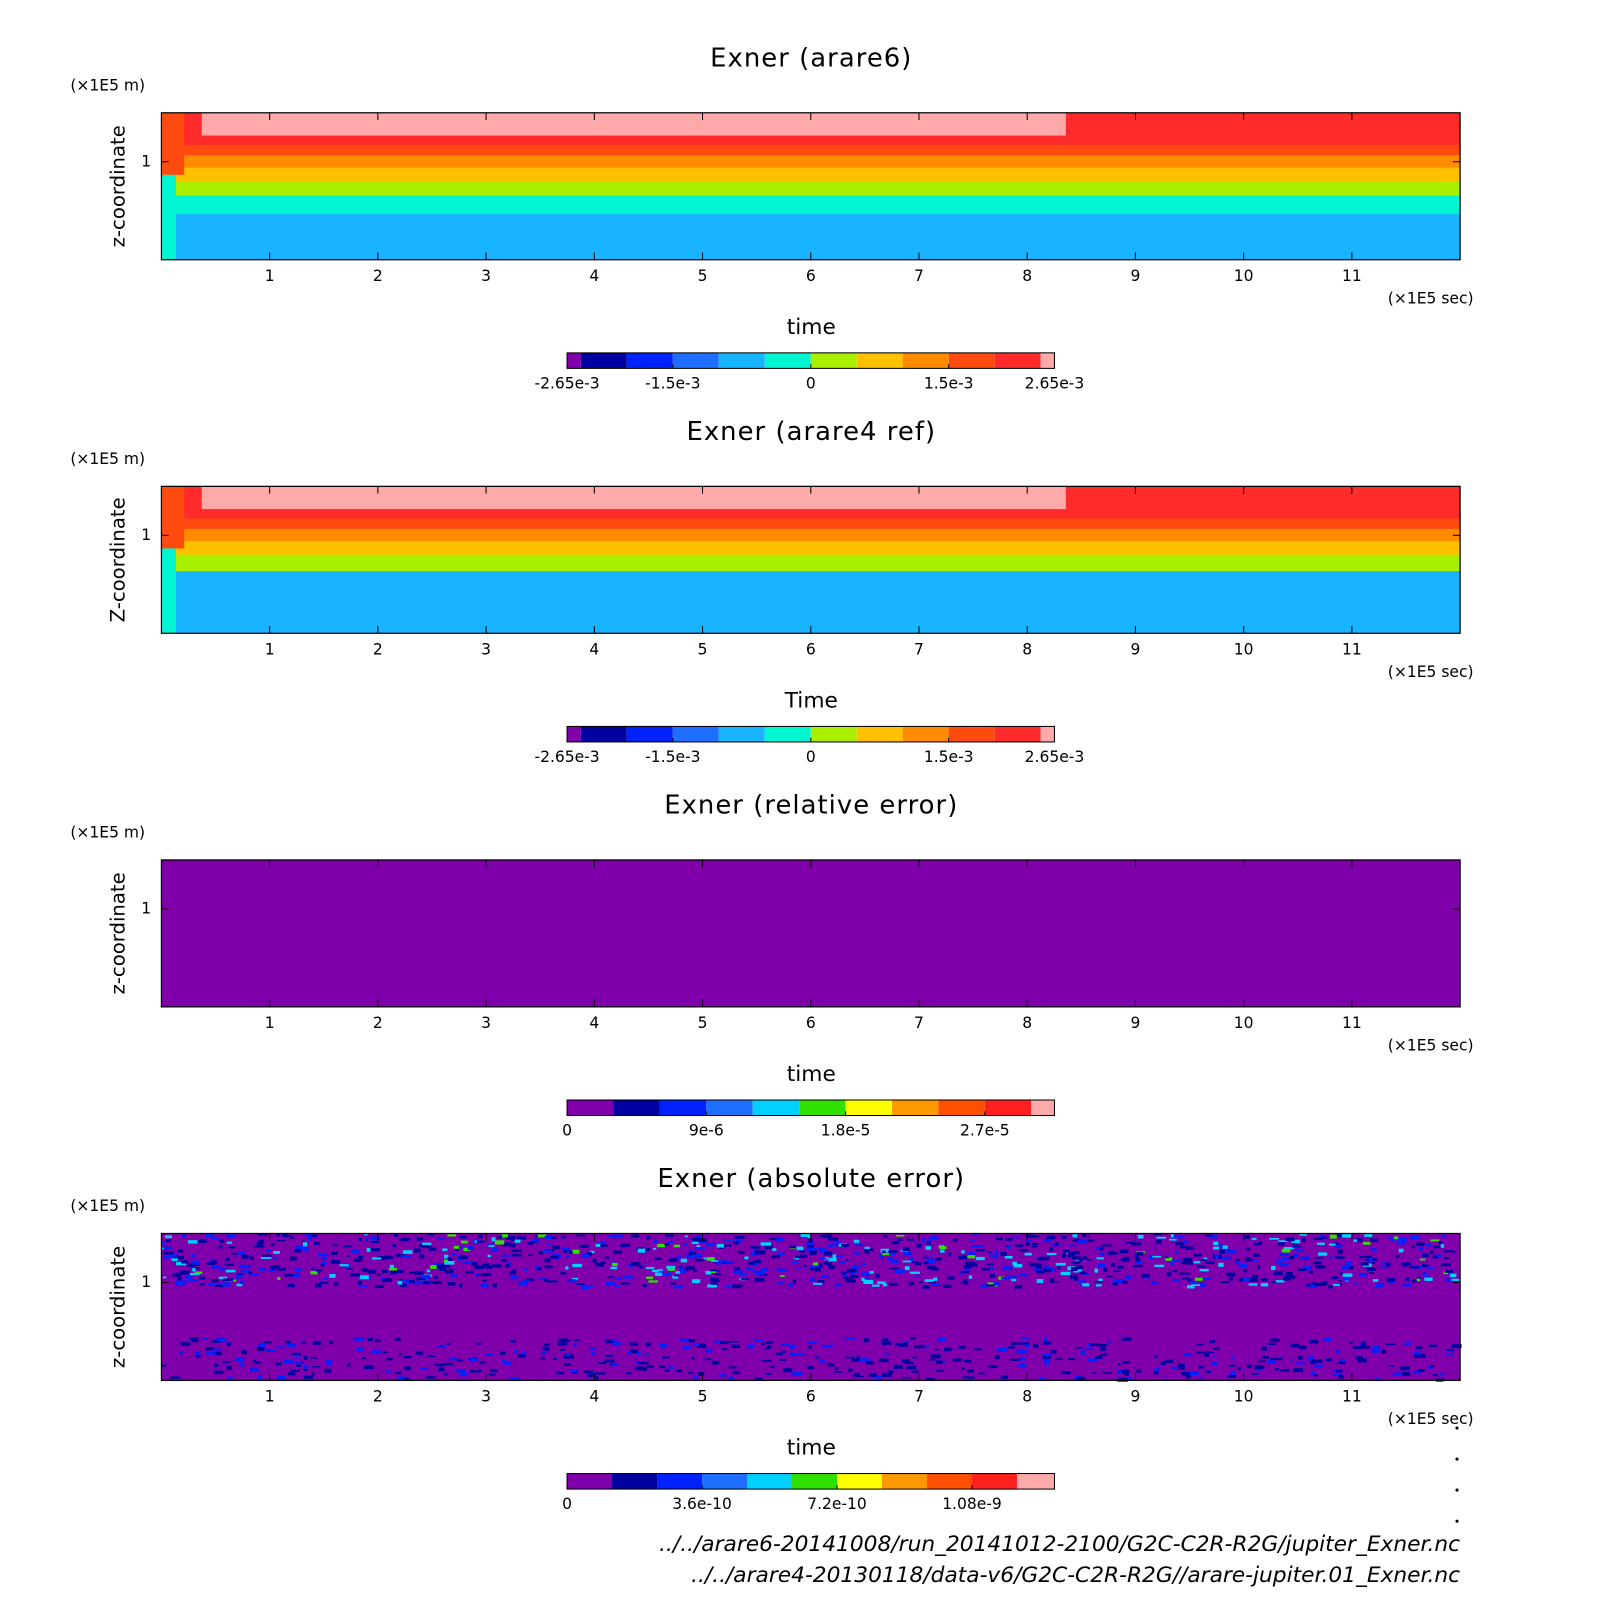  What do you see at coordinates (1055, 383) in the screenshot?
I see `colorbar-tick-label: 2.65e-3` at bounding box center [1055, 383].